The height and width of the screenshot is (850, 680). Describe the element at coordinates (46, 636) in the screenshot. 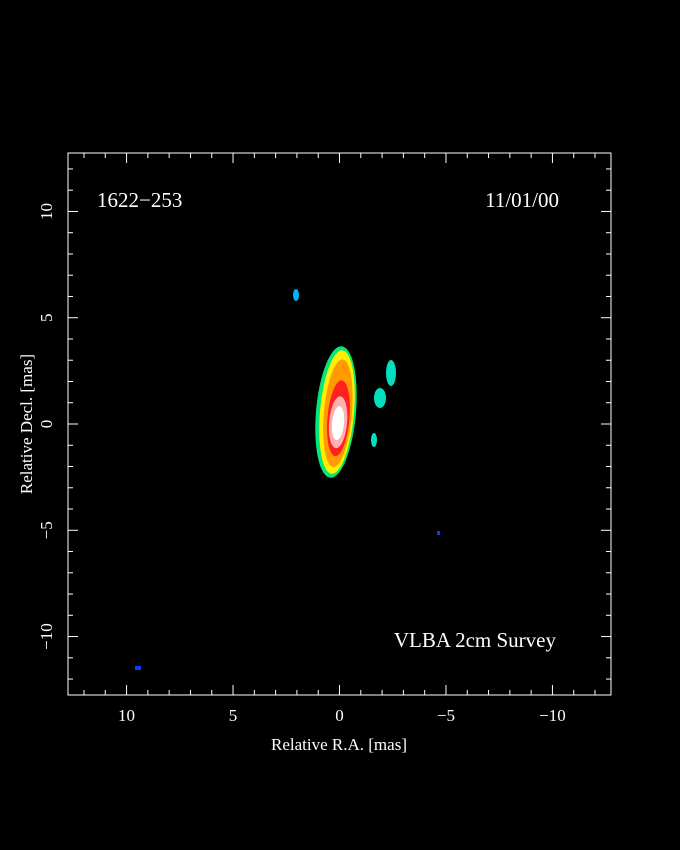

I see `y-tick-label: −10` at that location.